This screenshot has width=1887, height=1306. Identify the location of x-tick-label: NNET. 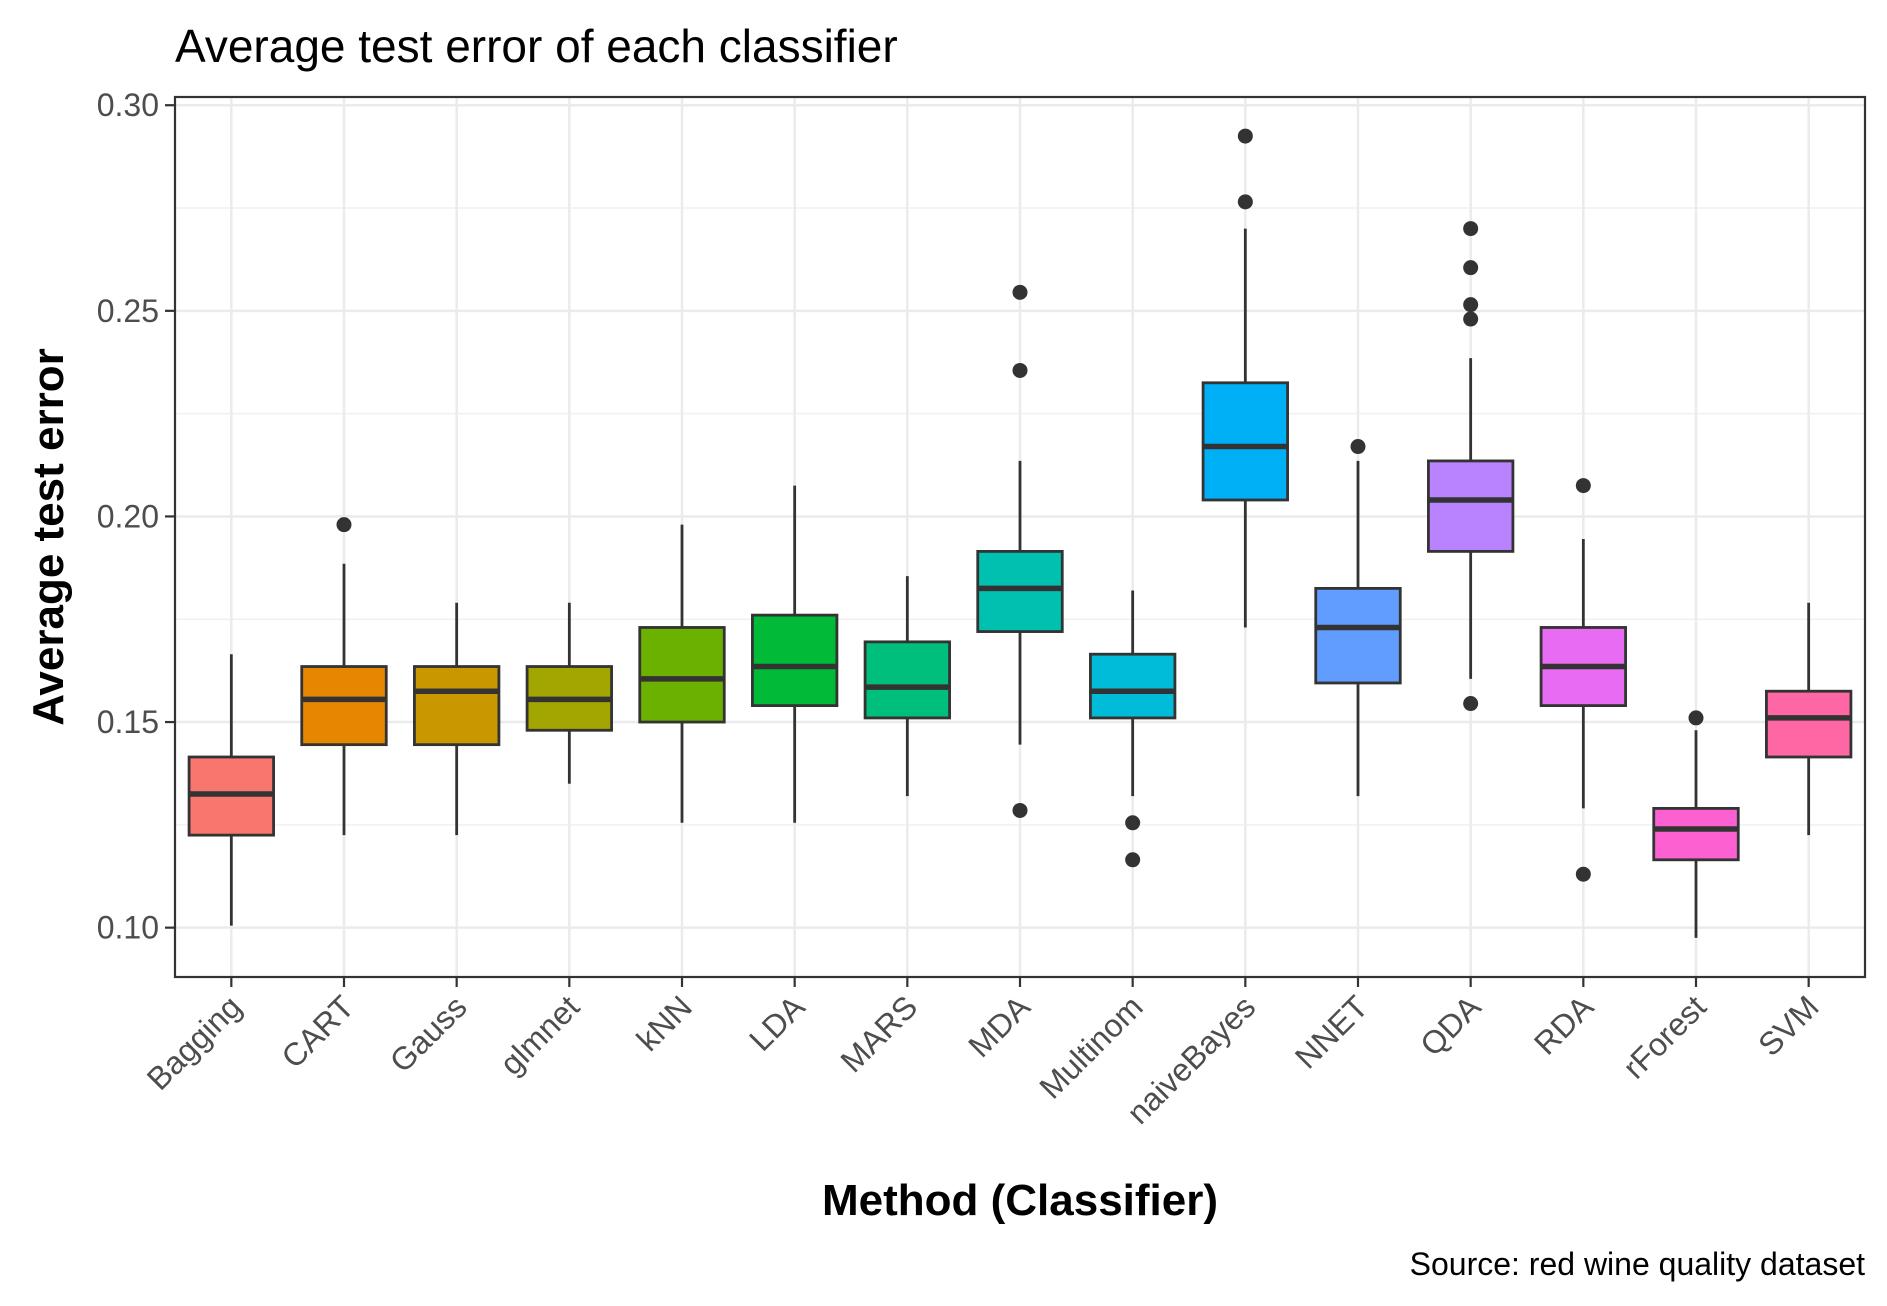
(1331, 1031).